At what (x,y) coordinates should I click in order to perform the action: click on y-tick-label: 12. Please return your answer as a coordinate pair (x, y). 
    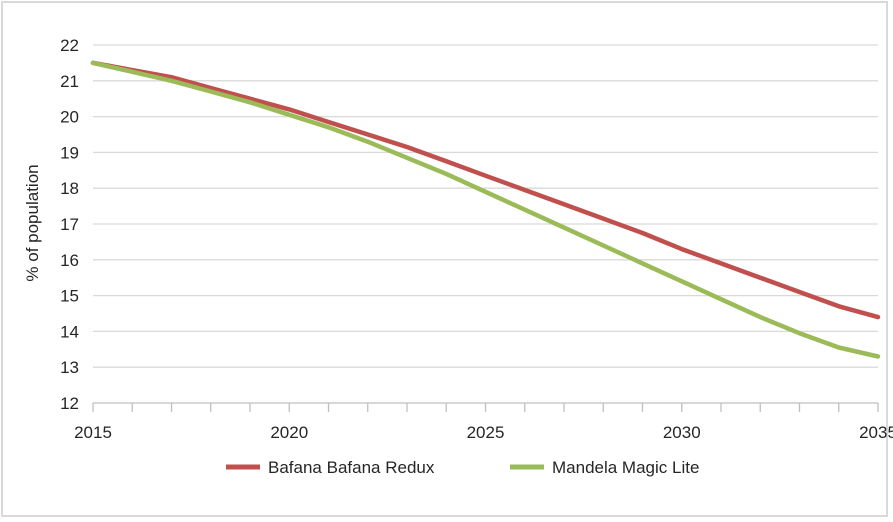
    Looking at the image, I should click on (69, 403).